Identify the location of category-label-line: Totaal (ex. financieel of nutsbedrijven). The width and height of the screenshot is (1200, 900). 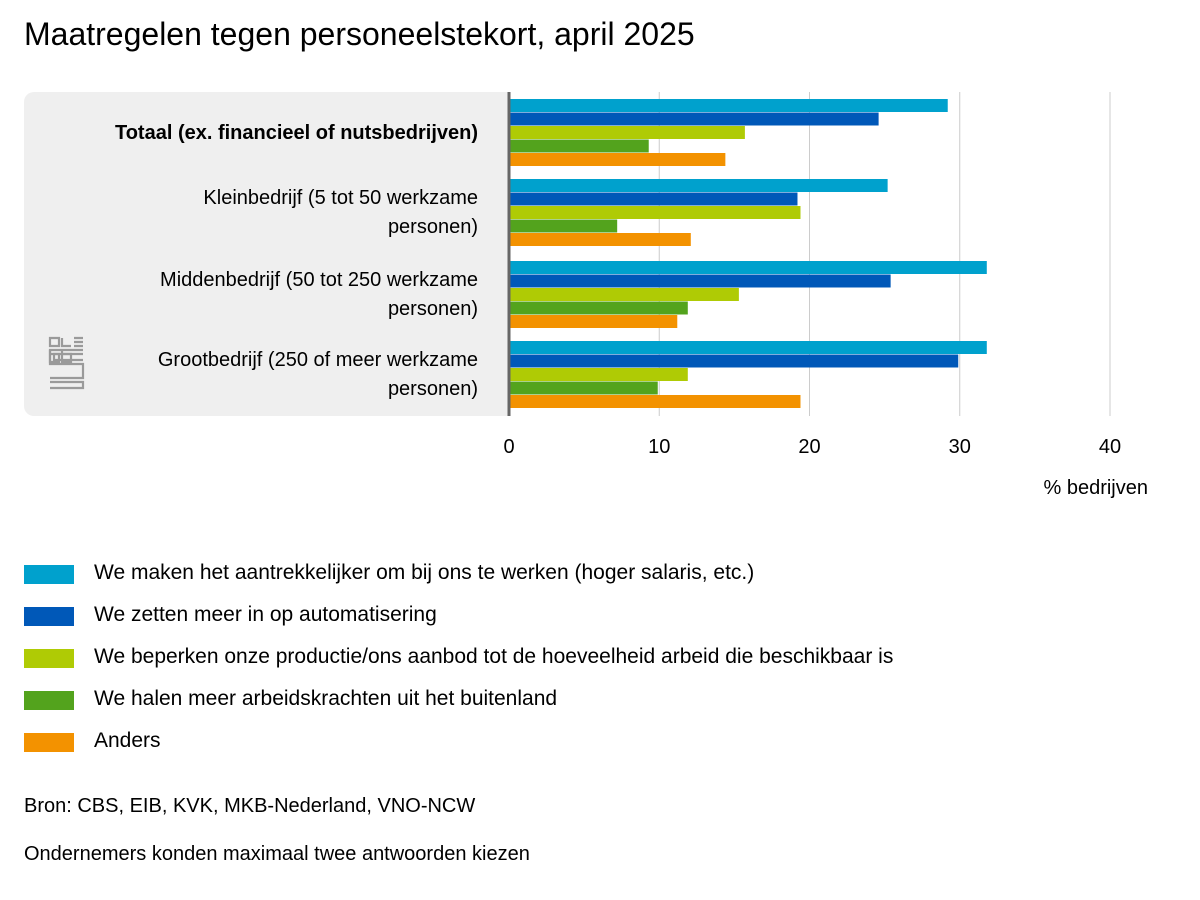
(296, 133).